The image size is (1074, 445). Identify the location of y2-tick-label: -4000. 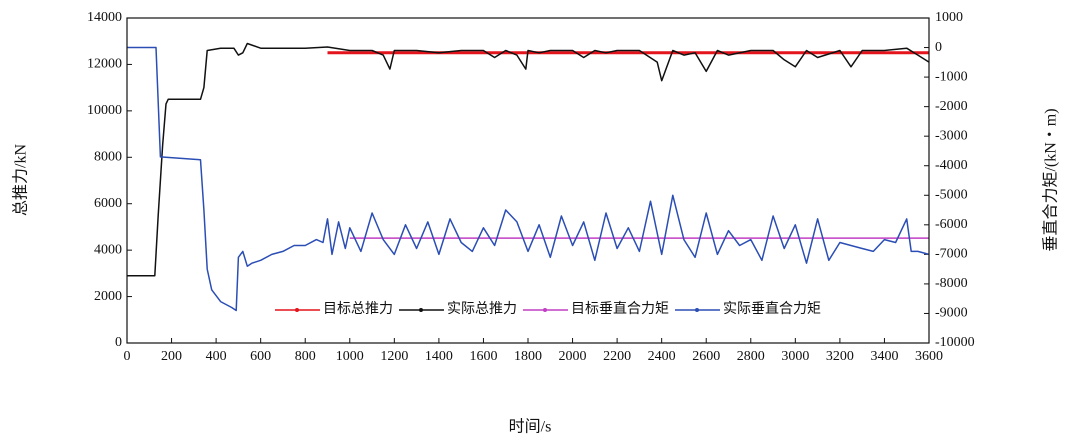
(951, 165).